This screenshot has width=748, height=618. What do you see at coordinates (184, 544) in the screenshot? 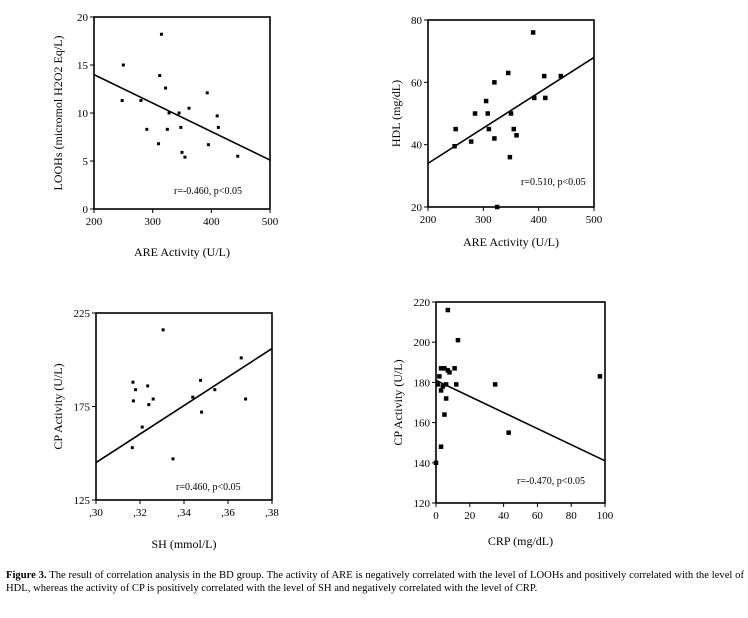
I see `chart3-x-axis-label: SH (mmol/L)` at bounding box center [184, 544].